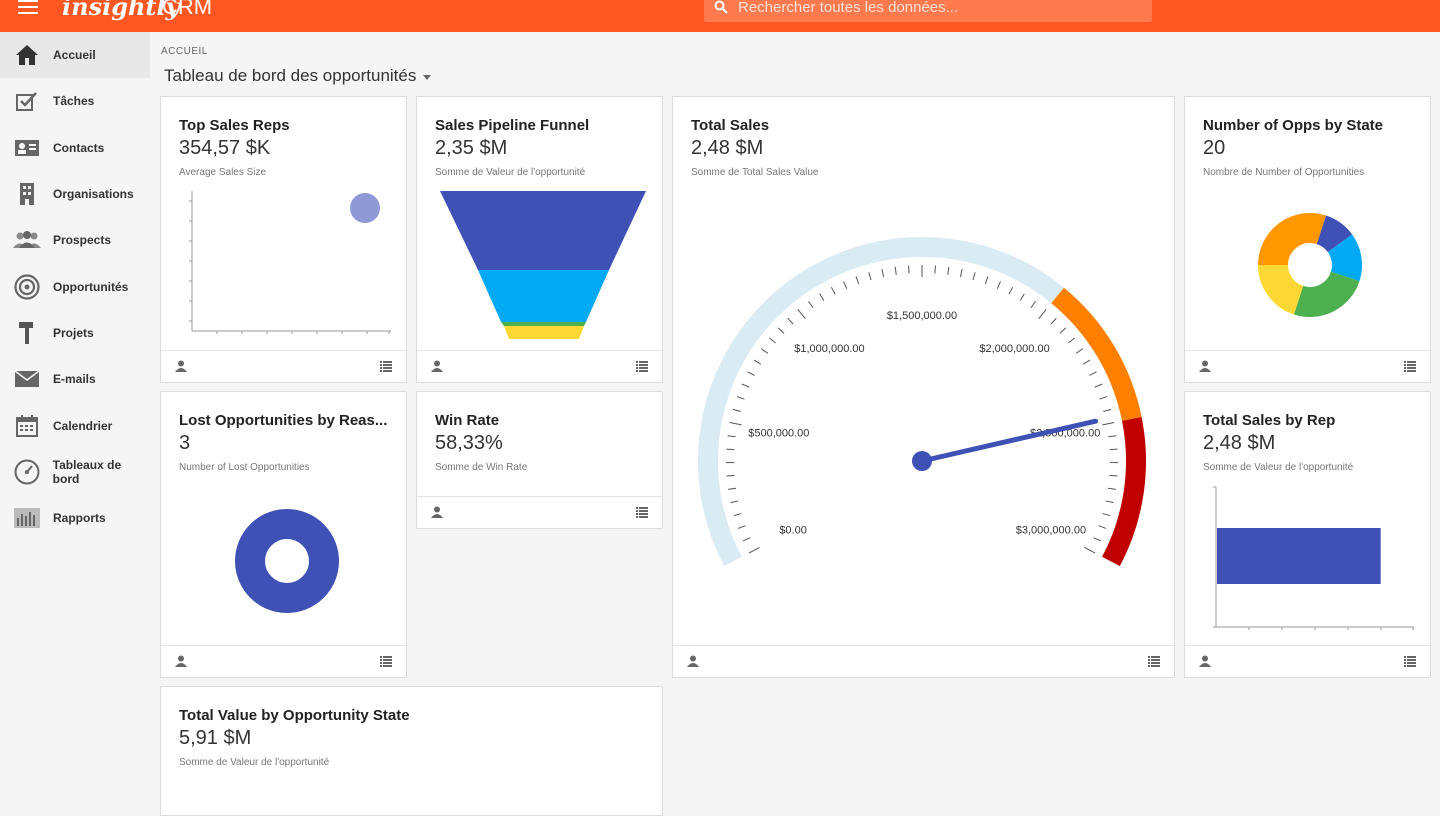 This screenshot has height=816, width=1440. What do you see at coordinates (75, 472) in the screenshot?
I see `sidebar-item-tableaux-de-bord: Tableaux de bord` at bounding box center [75, 472].